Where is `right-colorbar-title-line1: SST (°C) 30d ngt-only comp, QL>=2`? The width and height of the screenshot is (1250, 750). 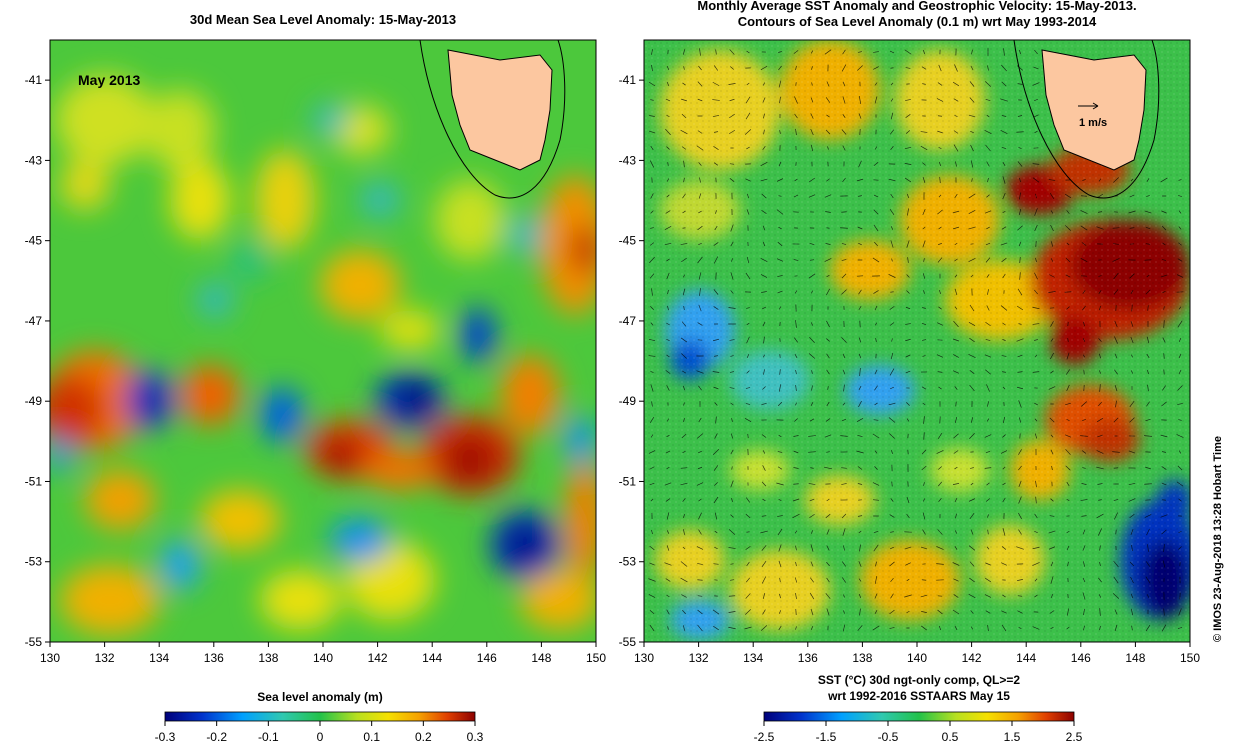 right-colorbar-title-line1: SST (°C) 30d ngt-only comp, QL>=2 is located at coordinates (919, 680).